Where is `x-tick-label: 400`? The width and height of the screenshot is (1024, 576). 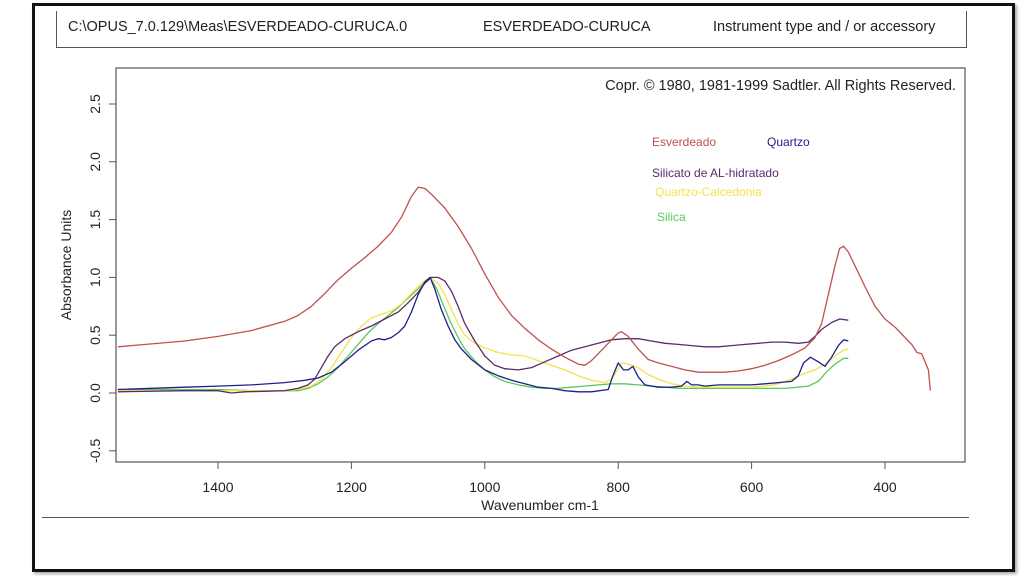 x-tick-label: 400 is located at coordinates (885, 487).